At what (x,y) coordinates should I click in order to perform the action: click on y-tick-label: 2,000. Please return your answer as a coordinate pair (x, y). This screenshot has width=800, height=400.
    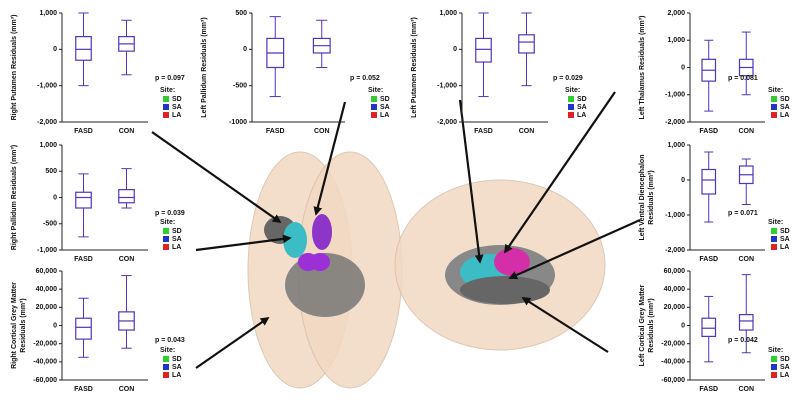
    Looking at the image, I should click on (676, 13).